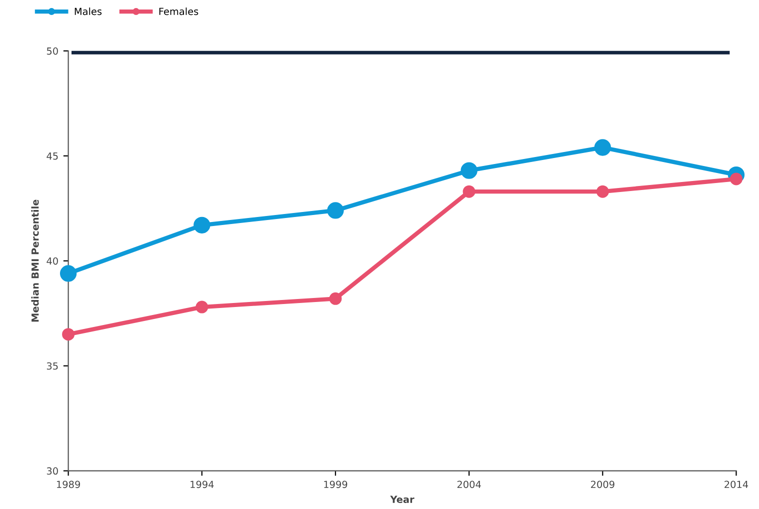 The image size is (759, 509). What do you see at coordinates (52, 471) in the screenshot?
I see `y-tick-label: 30` at bounding box center [52, 471].